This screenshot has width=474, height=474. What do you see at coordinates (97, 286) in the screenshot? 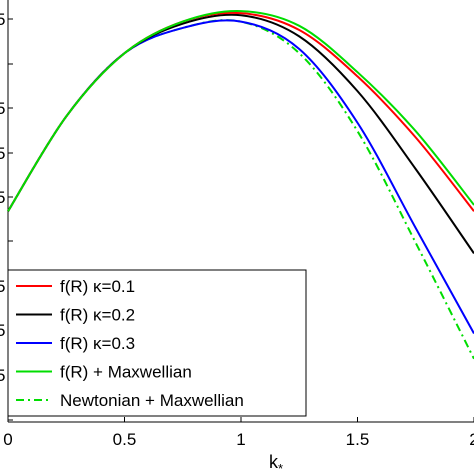
I see `legend-label: f(R) κ=0.1` at bounding box center [97, 286].